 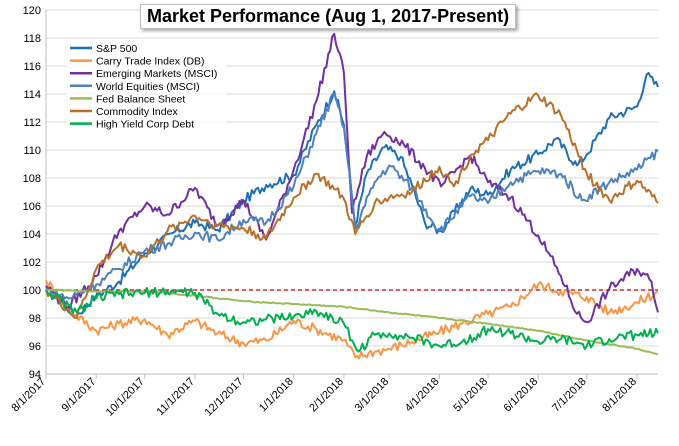 I want to click on y-tick-label: 96, so click(x=35, y=347).